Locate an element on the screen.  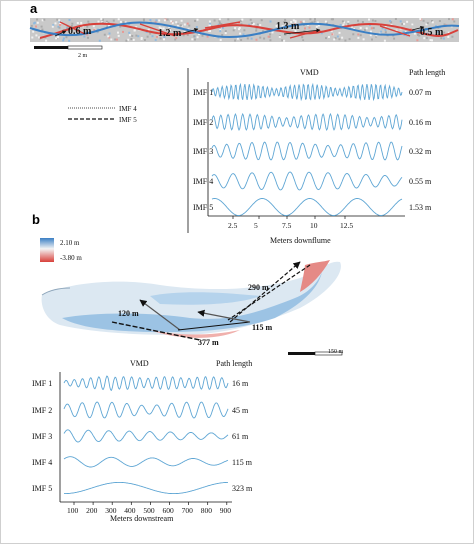
panel-b-x-tick: 800 is located at coordinates (207, 510).